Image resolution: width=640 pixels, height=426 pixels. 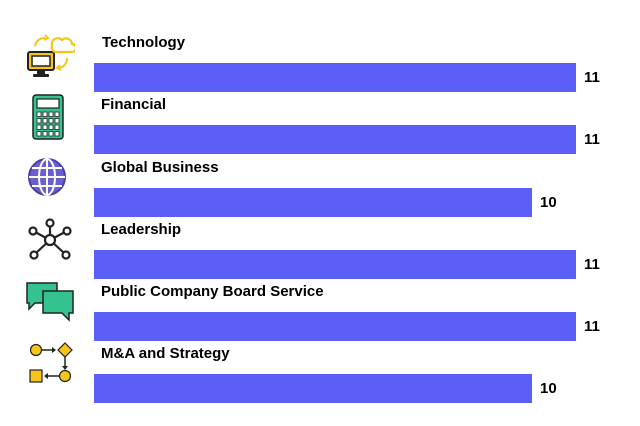 I want to click on calculator-icon, so click(x=50, y=117).